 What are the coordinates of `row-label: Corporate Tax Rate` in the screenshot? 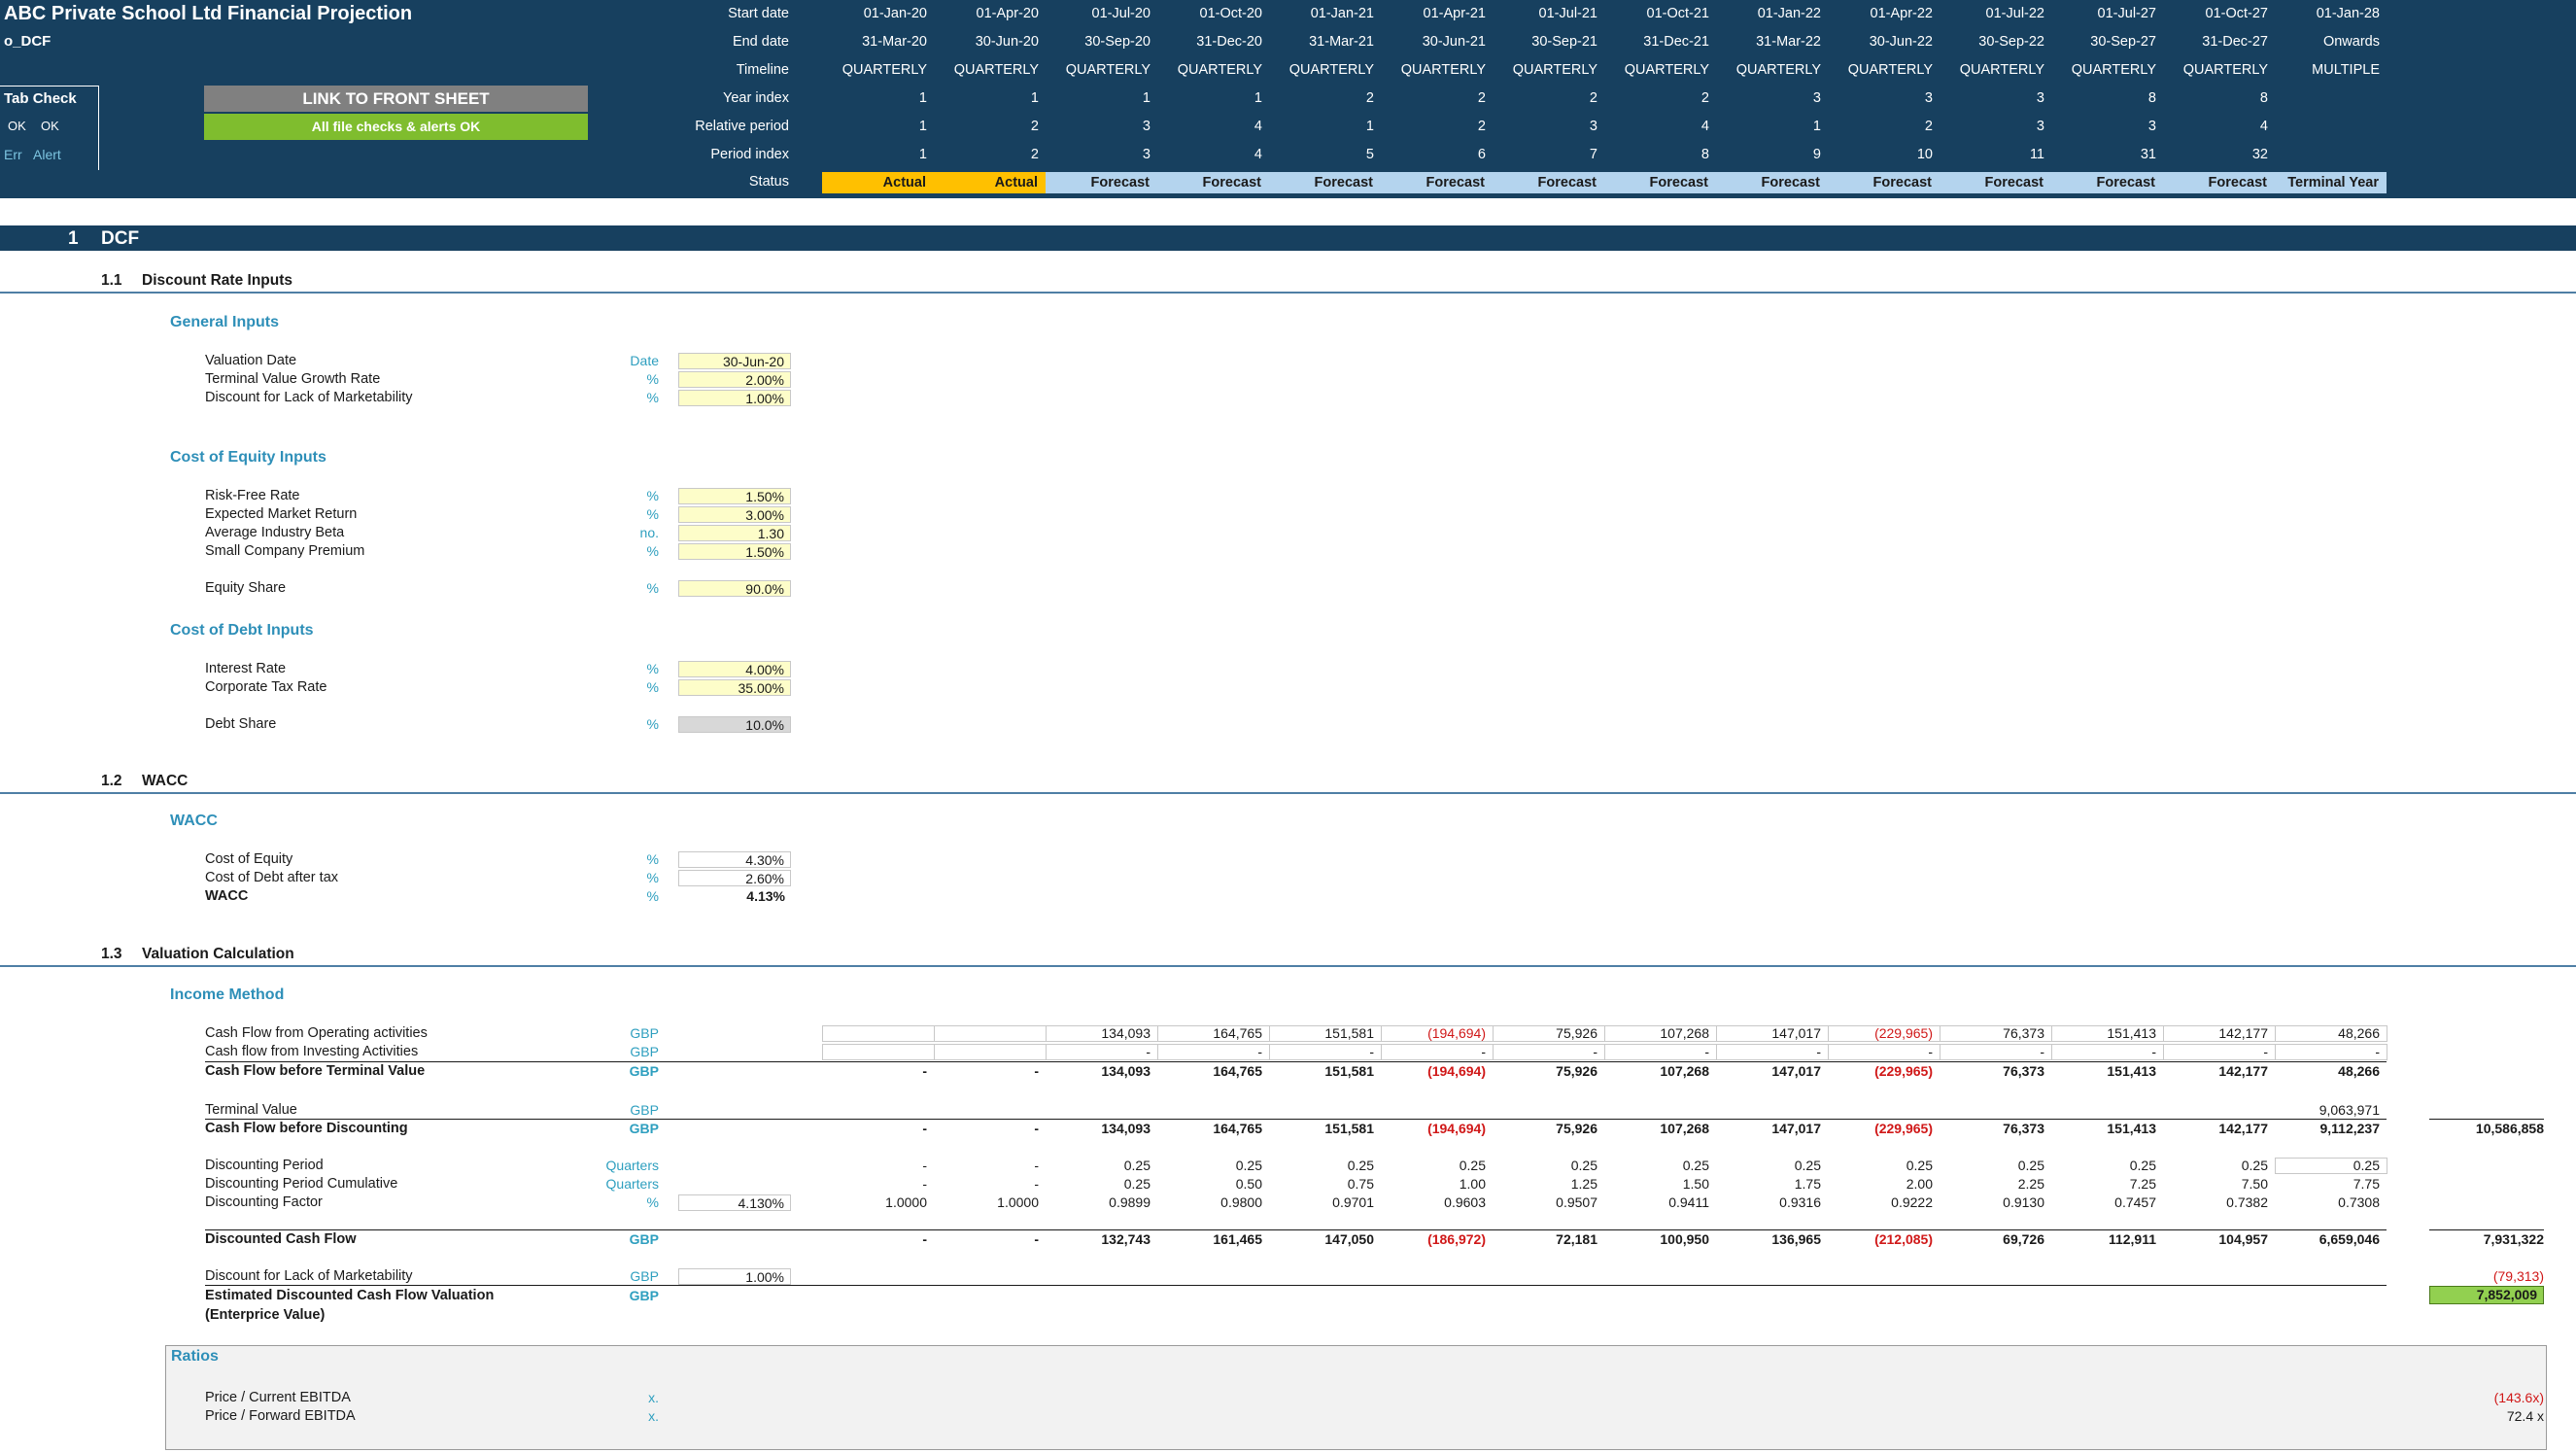 It's located at (266, 687).